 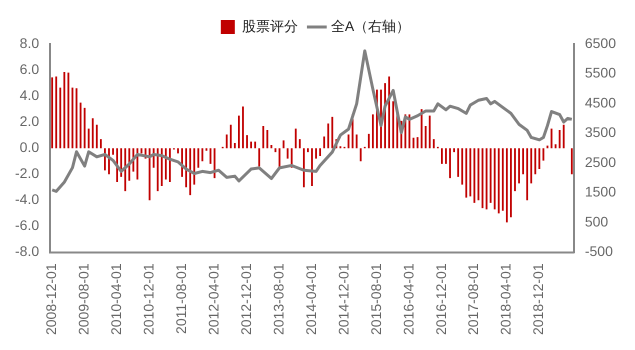 I want to click on x-tick-label: 2014-04-01, so click(x=310, y=299).